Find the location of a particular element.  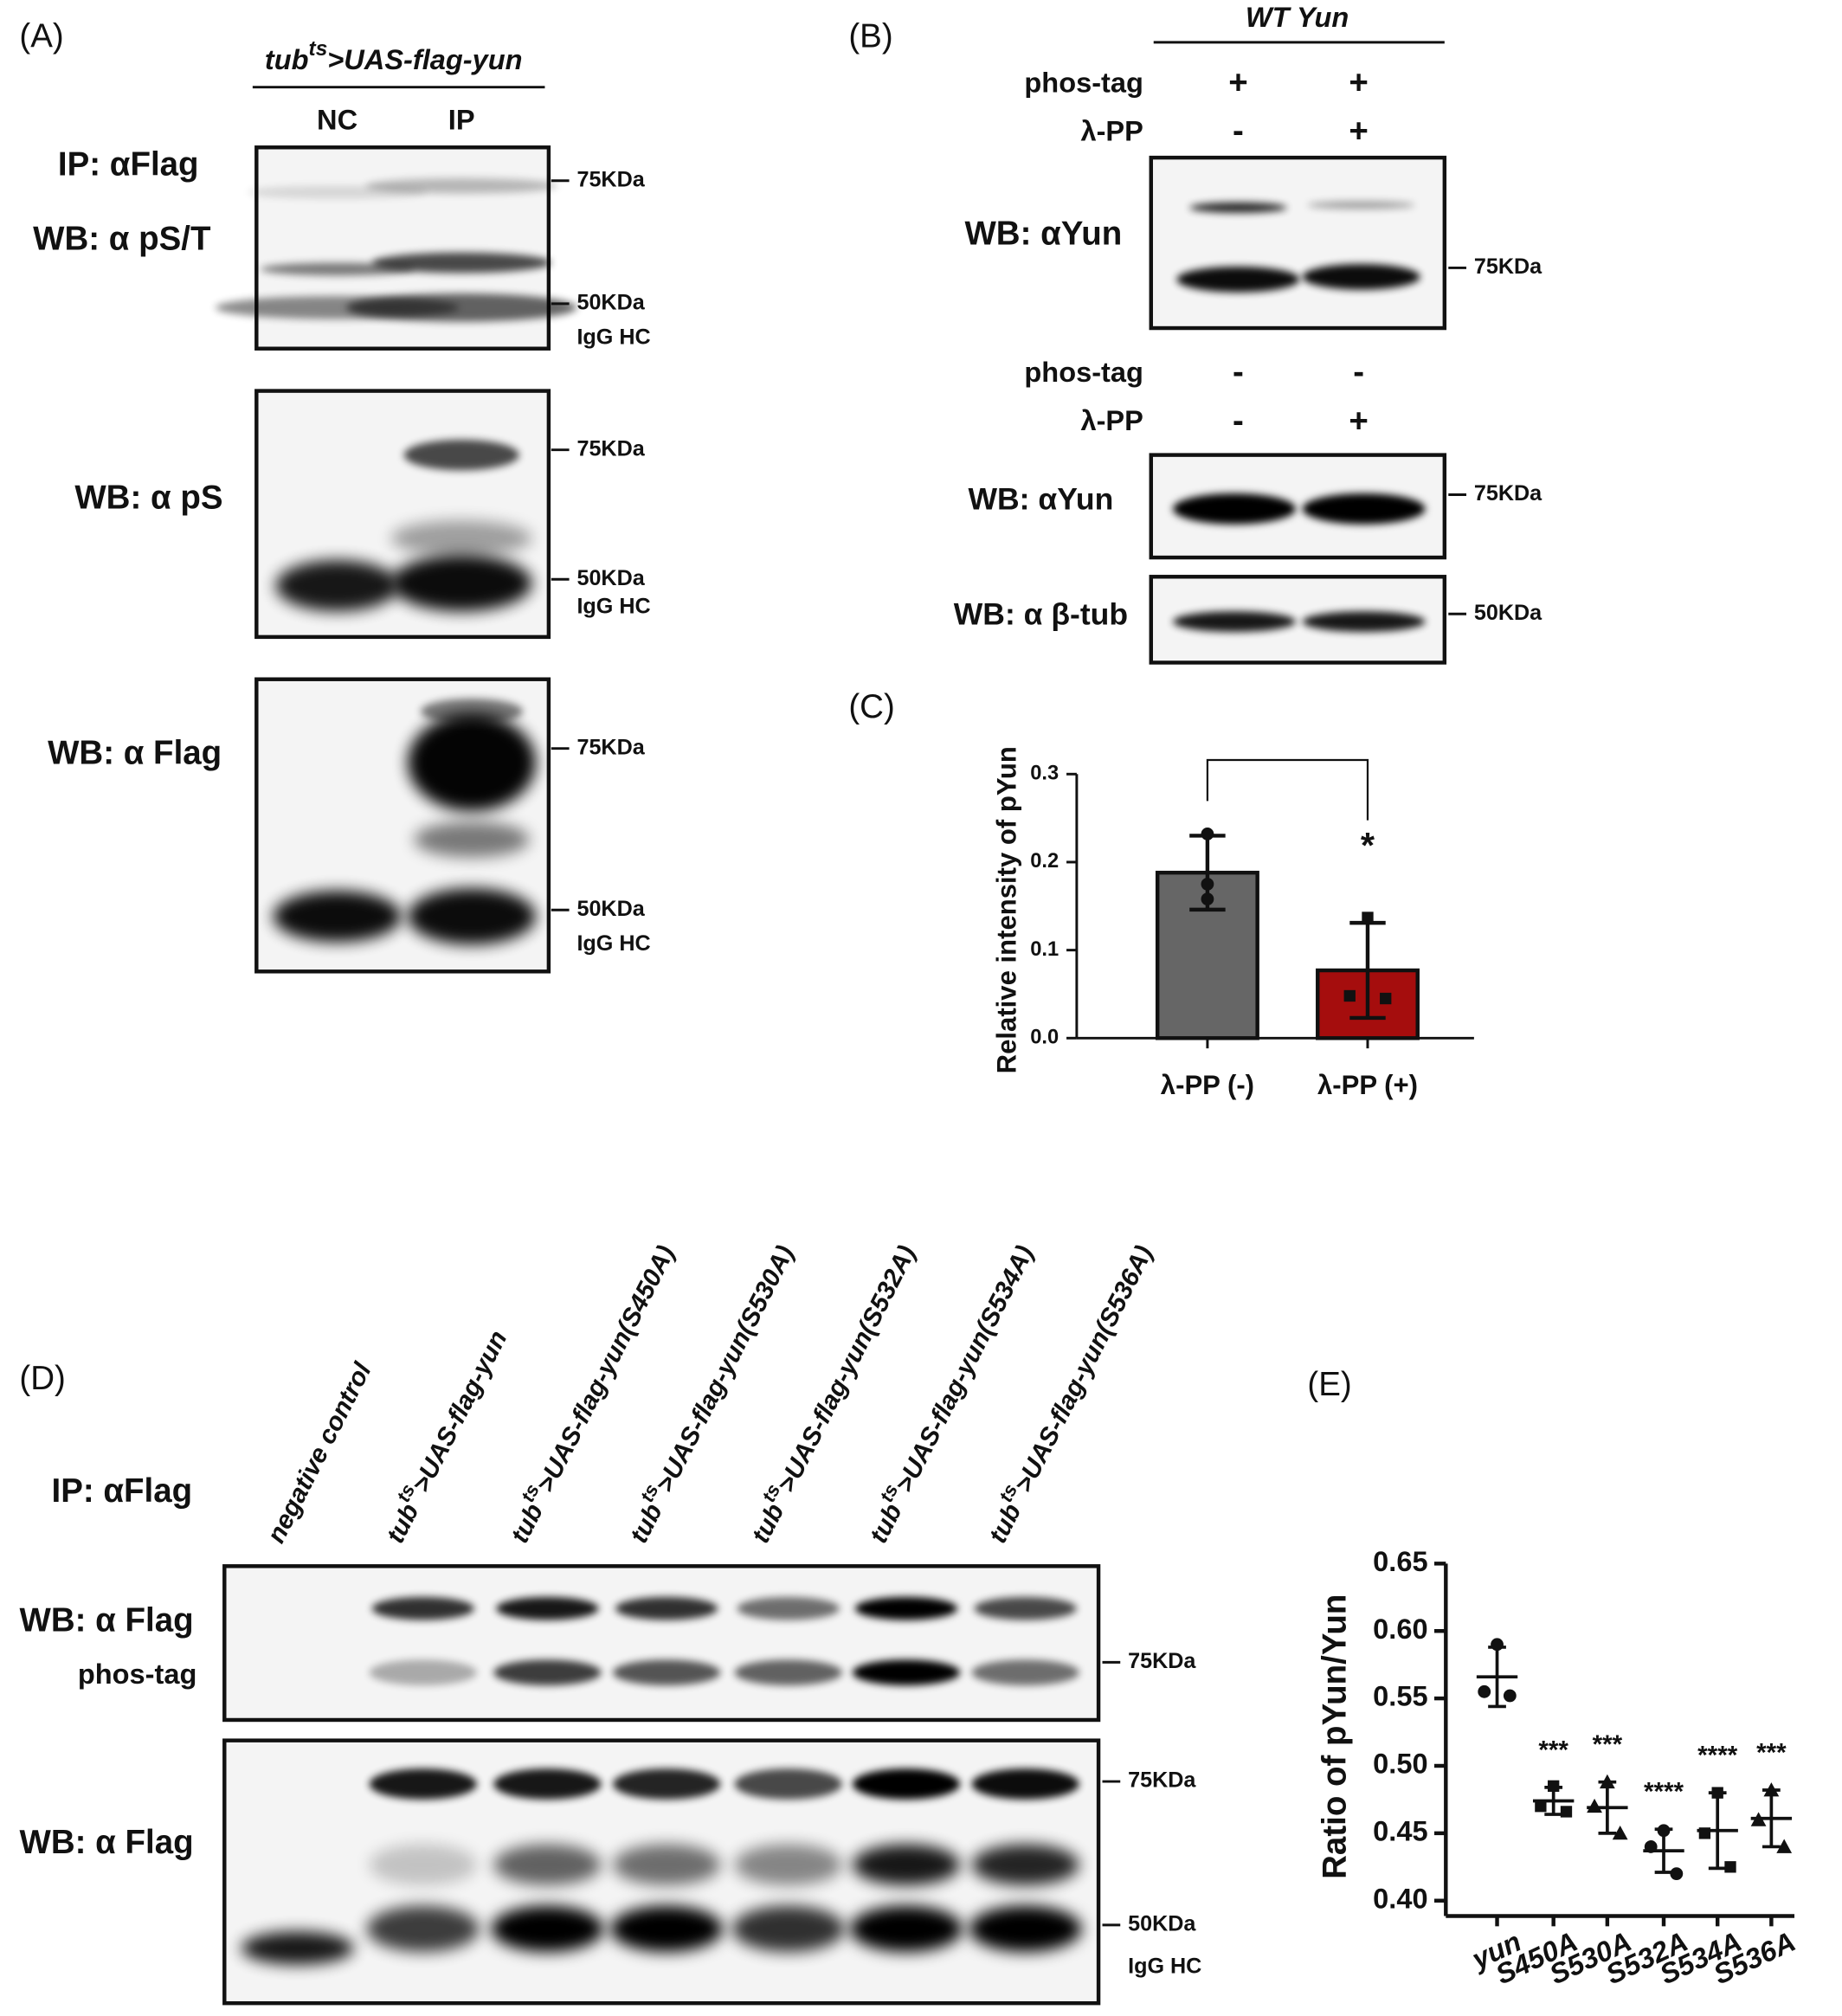

text-sup: ts is located at coordinates (318, 49).